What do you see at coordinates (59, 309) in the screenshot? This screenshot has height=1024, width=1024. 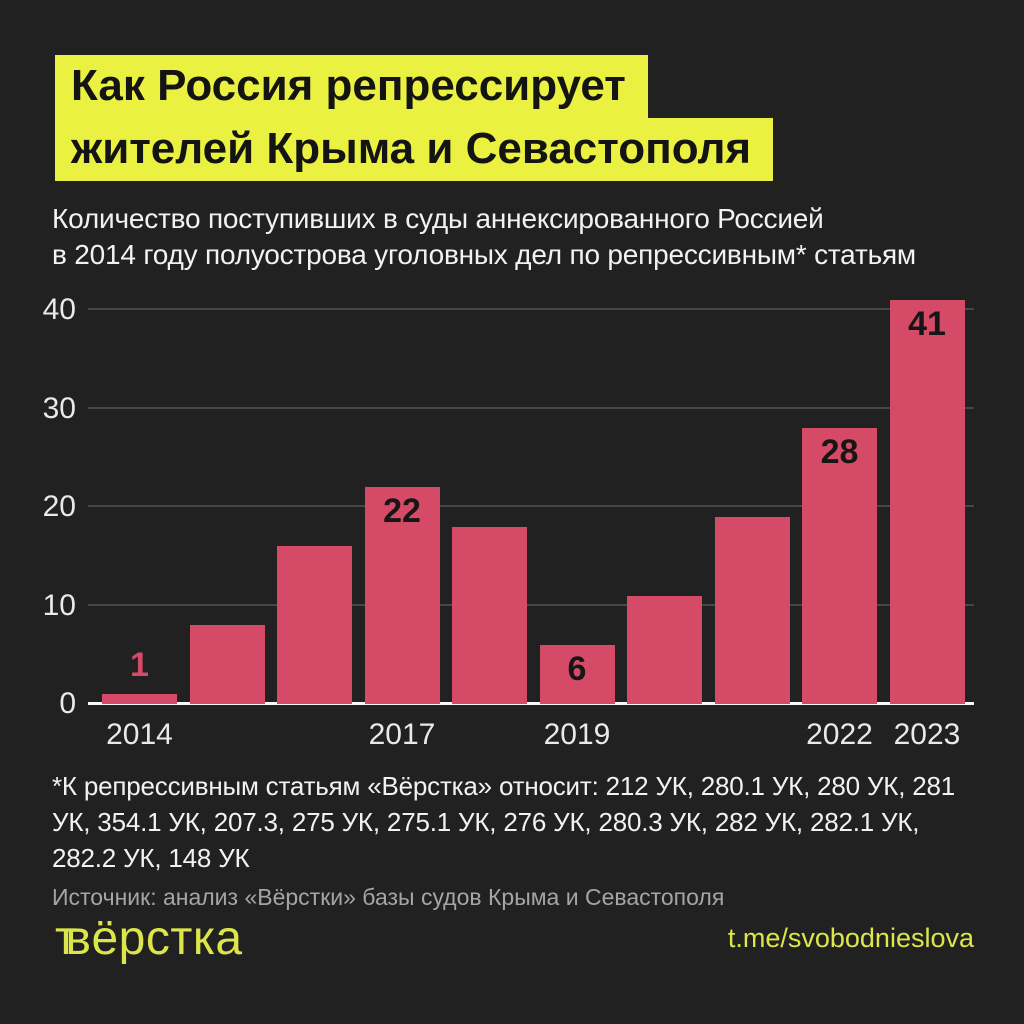 I see `y-axis-tick-label-40: 40` at bounding box center [59, 309].